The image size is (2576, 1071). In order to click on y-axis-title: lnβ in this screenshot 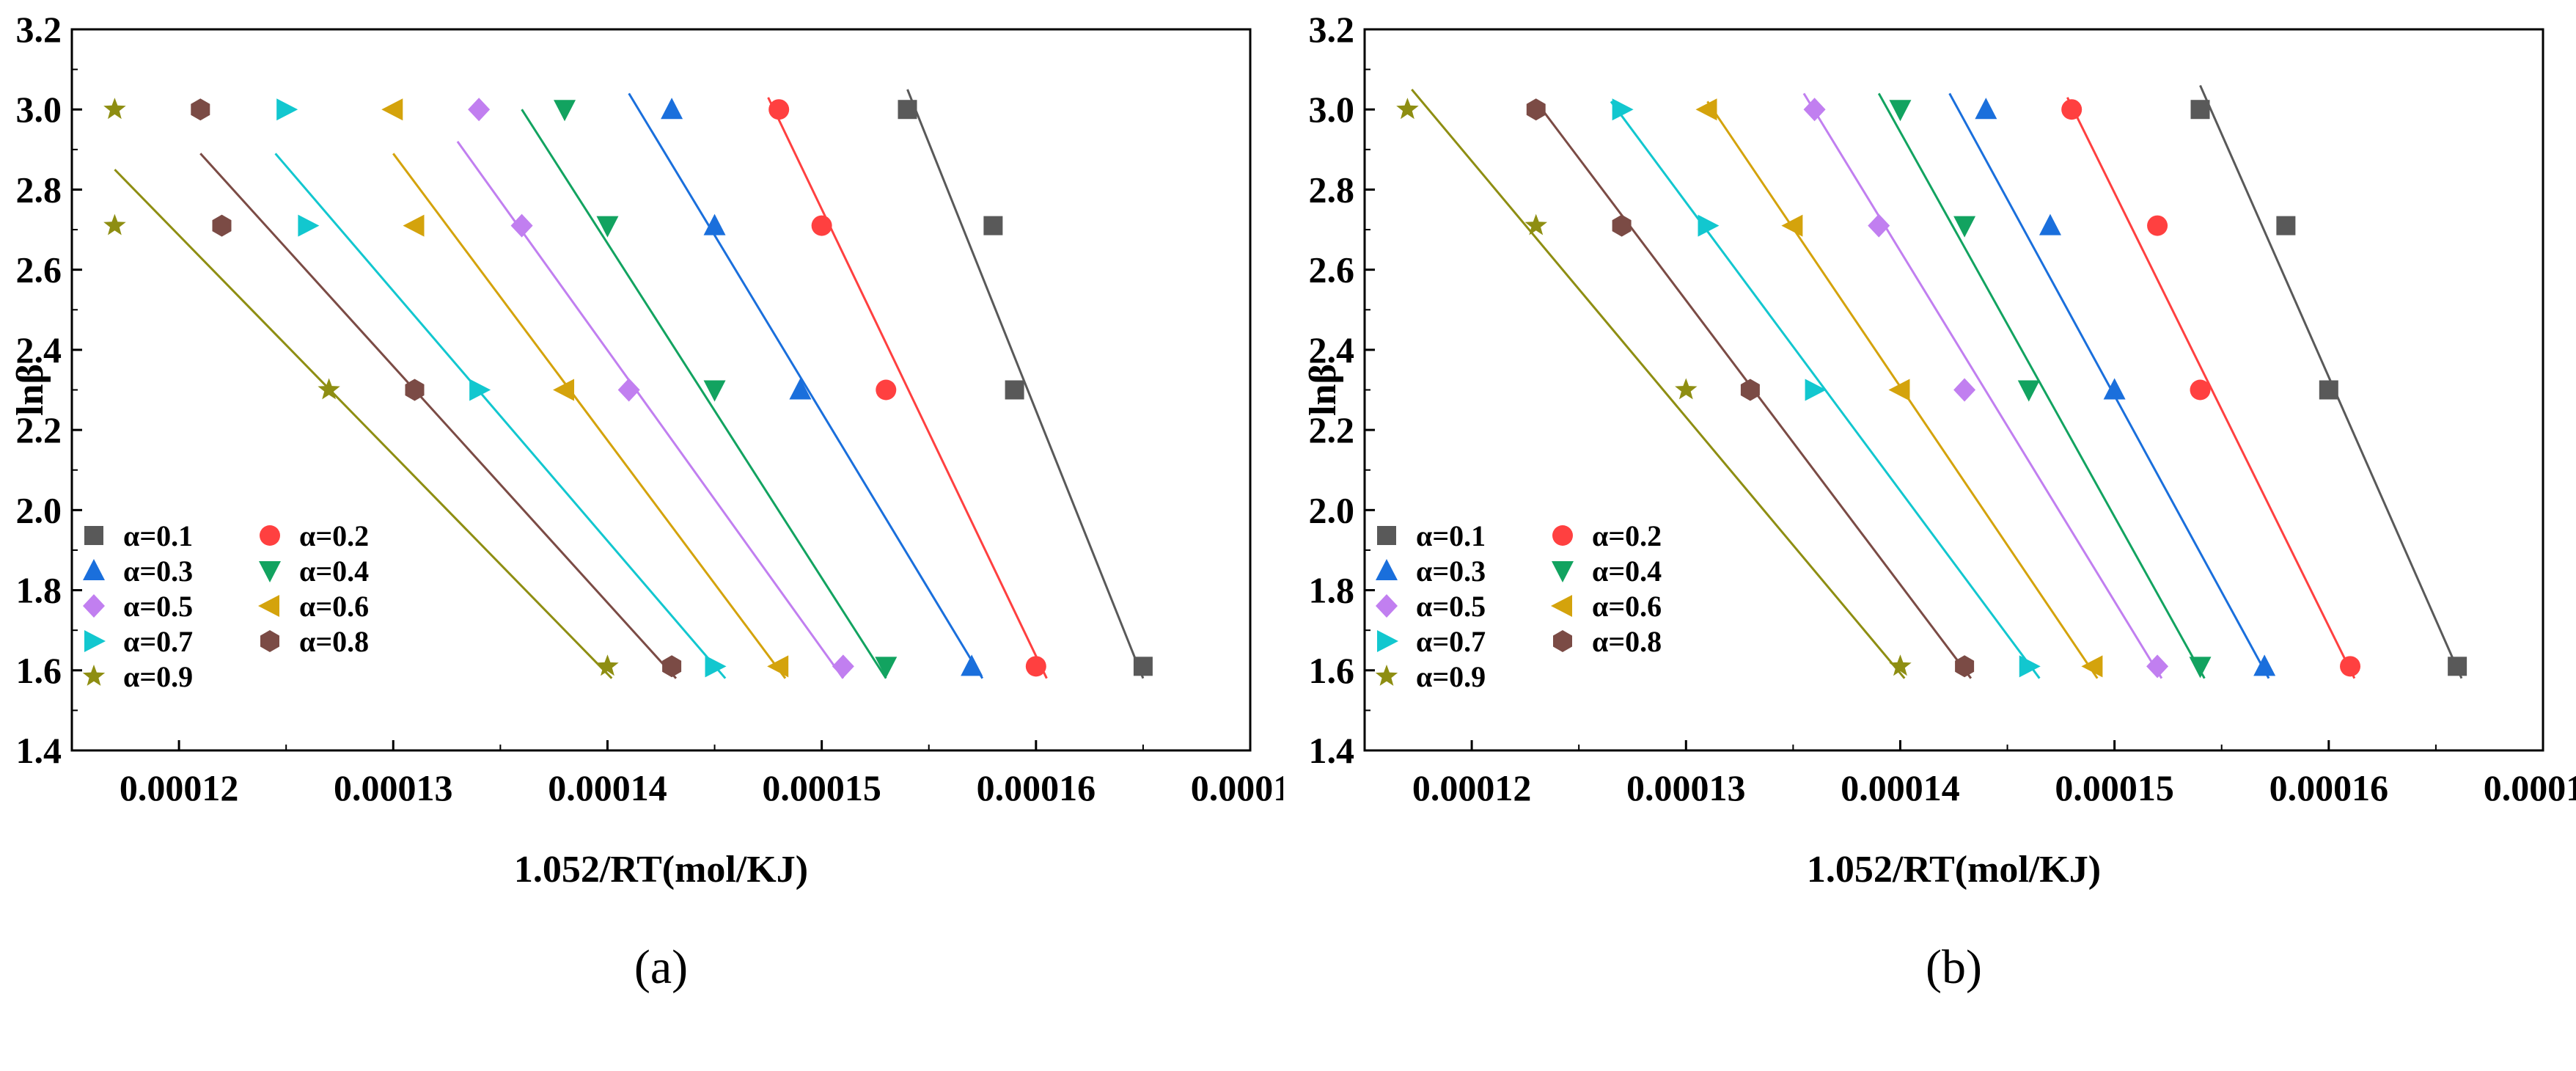, I will do `click(1323, 390)`.